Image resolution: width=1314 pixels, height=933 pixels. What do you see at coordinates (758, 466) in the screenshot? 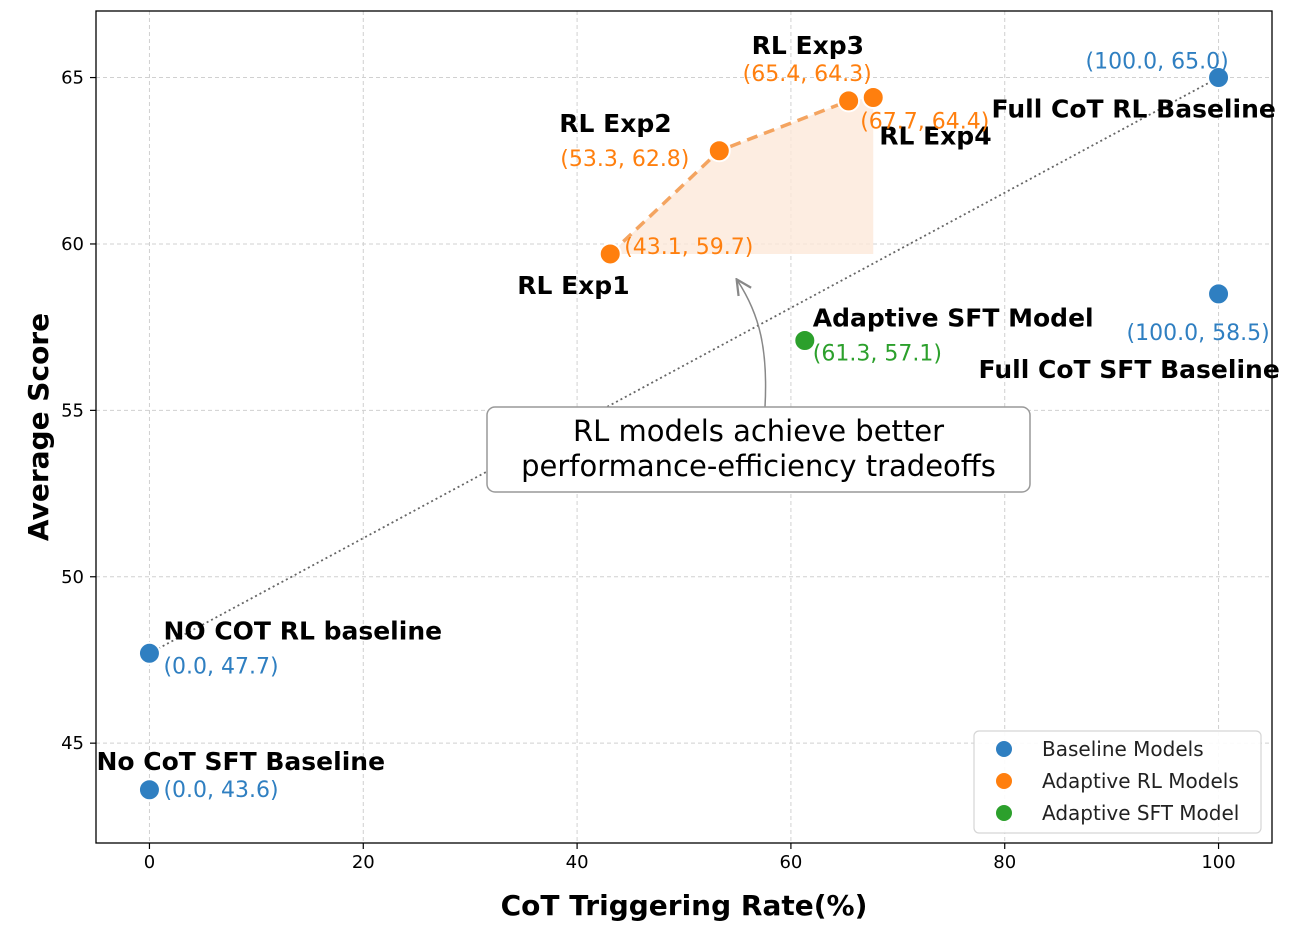
I see `annotation-line: performance-efficiency tradeoffs` at bounding box center [758, 466].